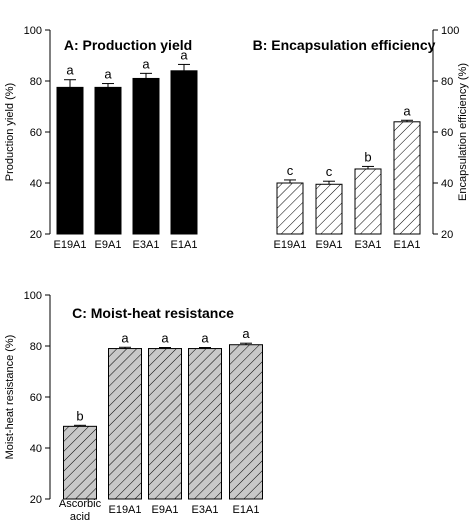  I want to click on panel-a-bars: a E19A1 a E9A1 a E3A1 a E1A1, so click(125, 149).